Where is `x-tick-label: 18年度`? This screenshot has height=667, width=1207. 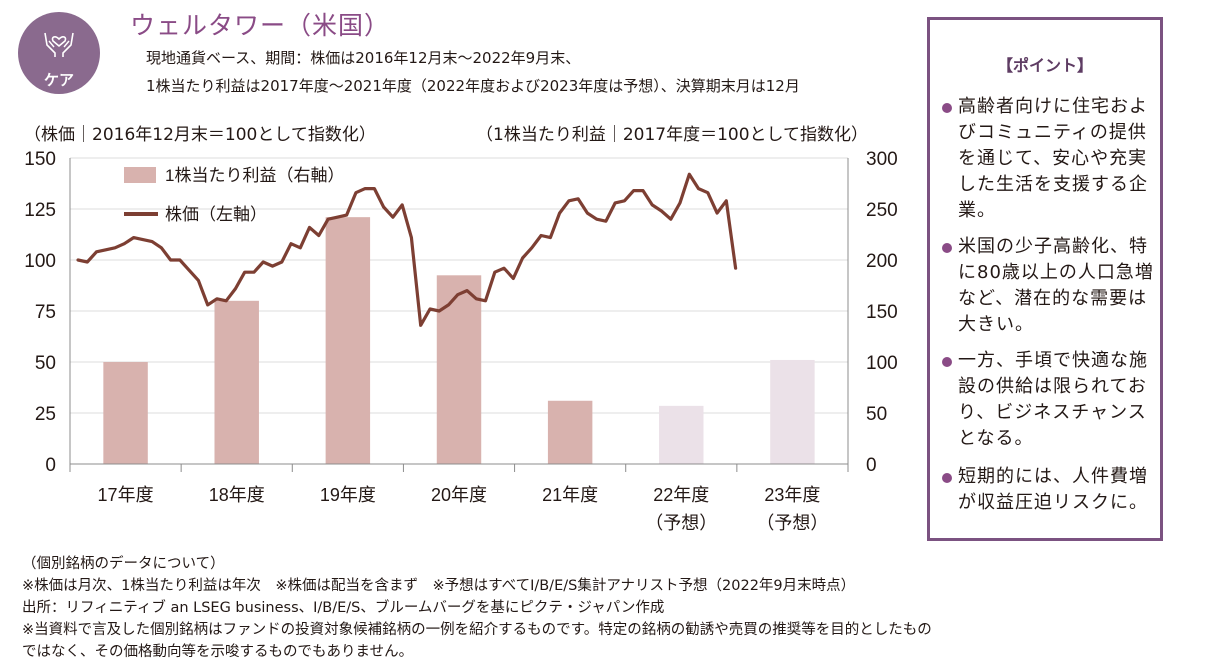 x-tick-label: 18年度 is located at coordinates (237, 495).